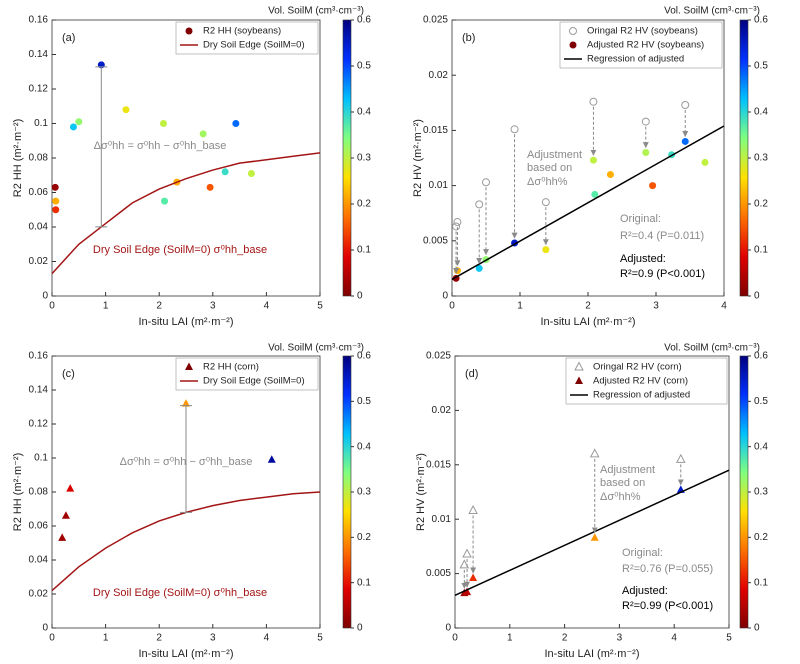  I want to click on panel-label: (a), so click(68, 38).